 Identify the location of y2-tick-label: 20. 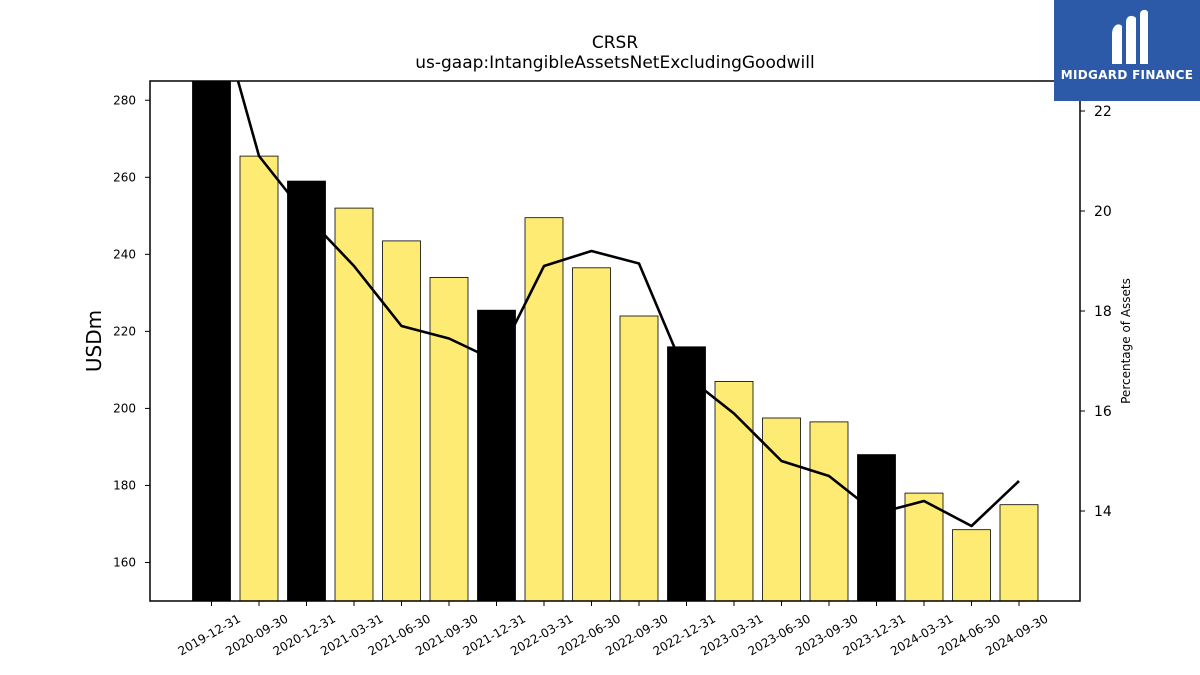
(1103, 212).